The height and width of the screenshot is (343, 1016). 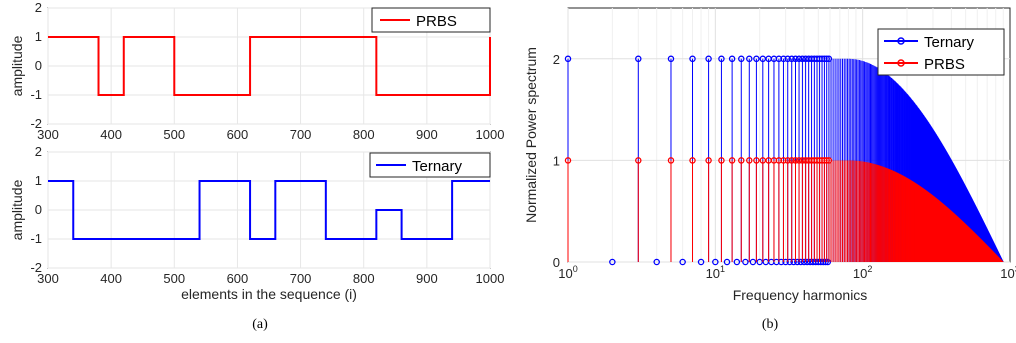 I want to click on legend: Ternary, so click(x=430, y=165).